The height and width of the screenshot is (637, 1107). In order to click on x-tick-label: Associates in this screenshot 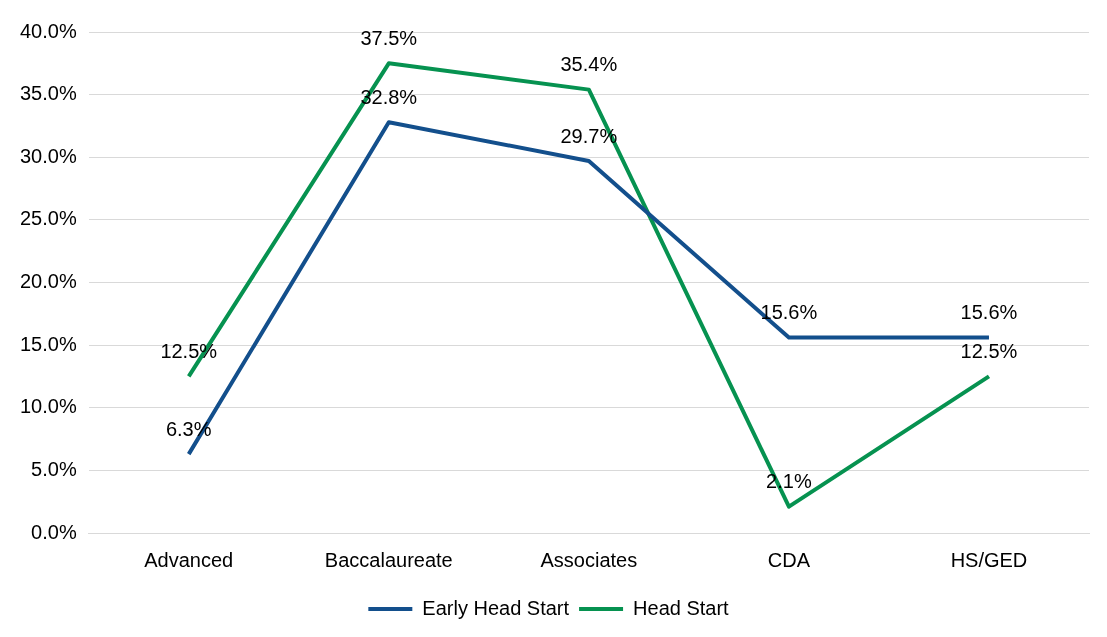, I will do `click(589, 559)`.